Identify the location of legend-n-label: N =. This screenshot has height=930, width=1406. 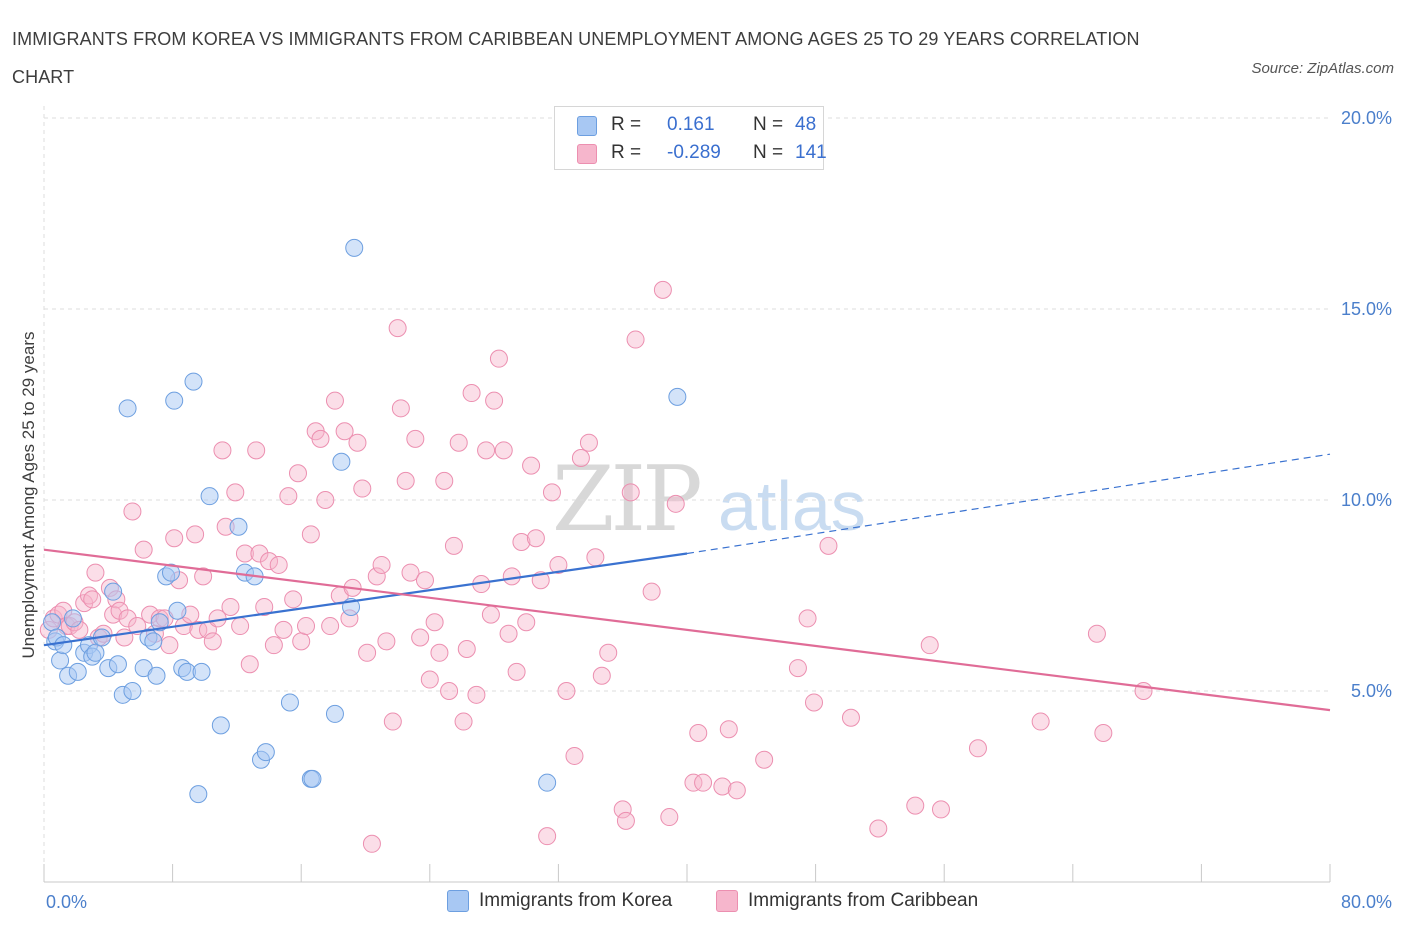
(768, 152).